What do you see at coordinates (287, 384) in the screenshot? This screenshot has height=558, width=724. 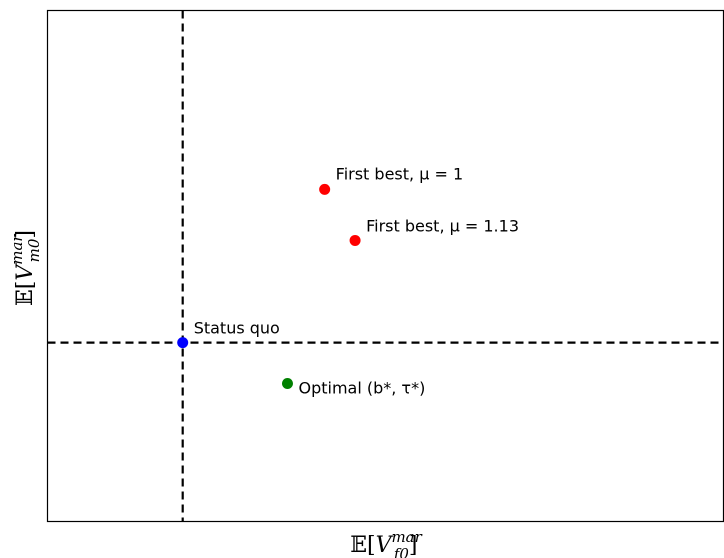 I see `point-optimal` at bounding box center [287, 384].